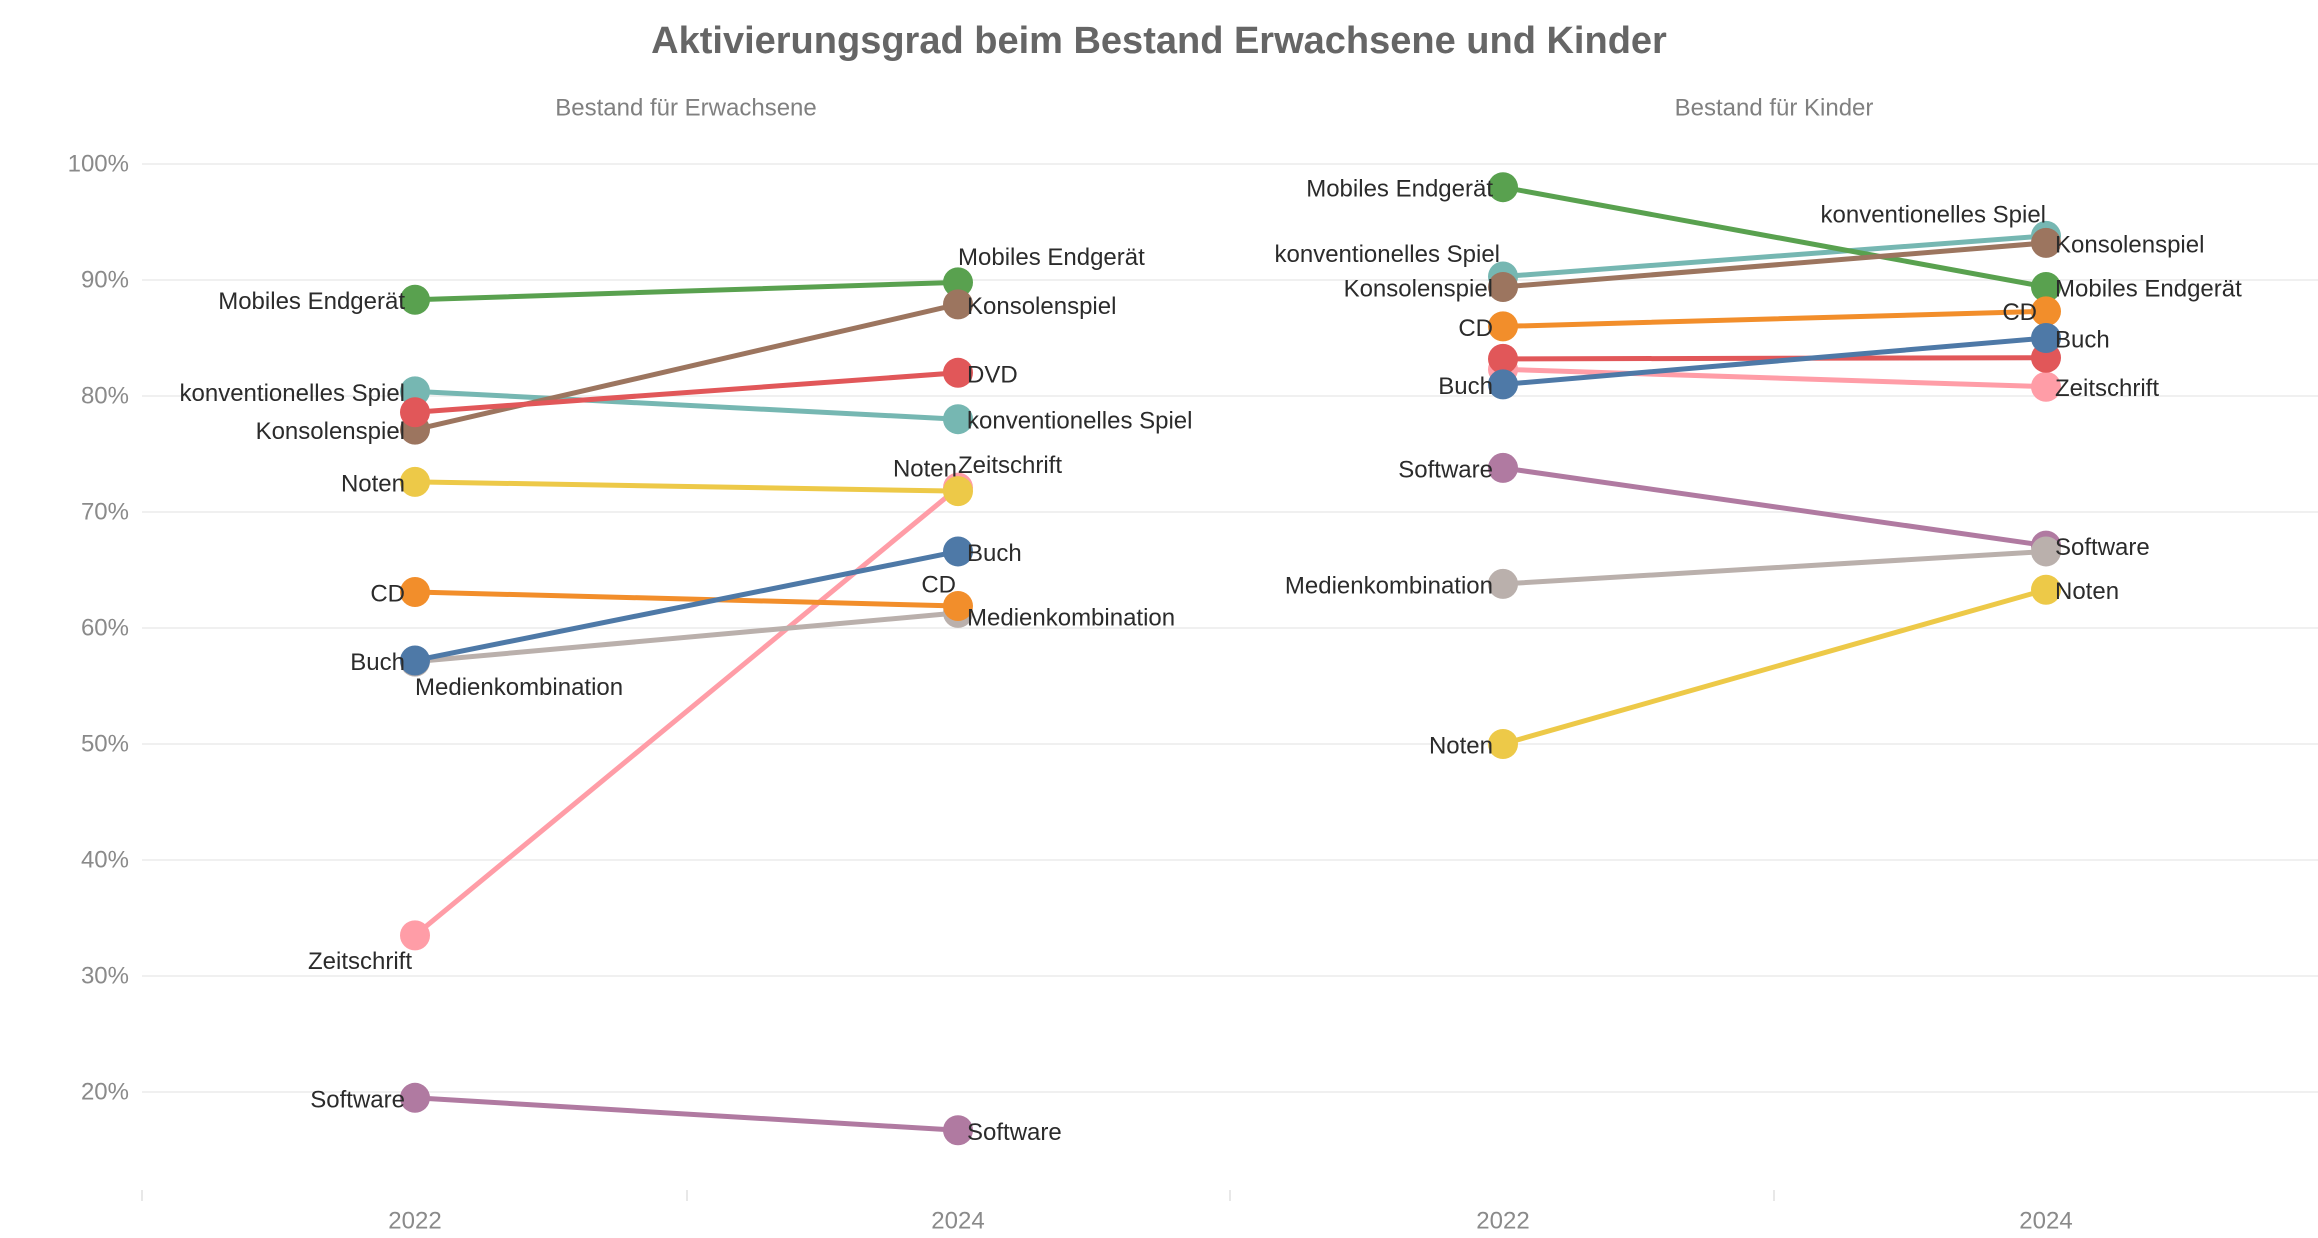  I want to click on y-tick-label: 40%, so click(105, 860).